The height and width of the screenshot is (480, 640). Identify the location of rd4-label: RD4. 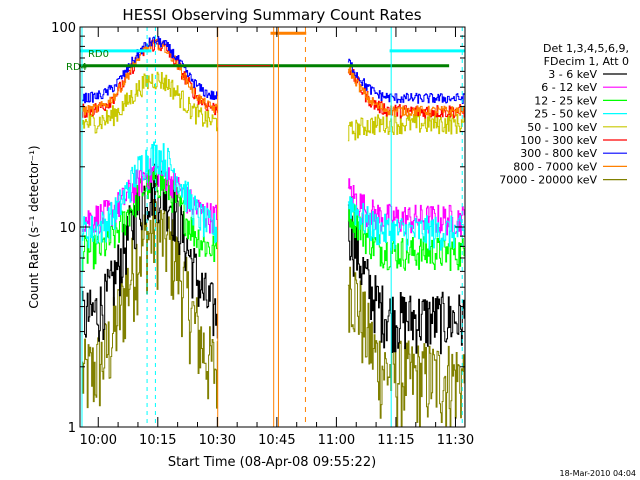
(76, 67).